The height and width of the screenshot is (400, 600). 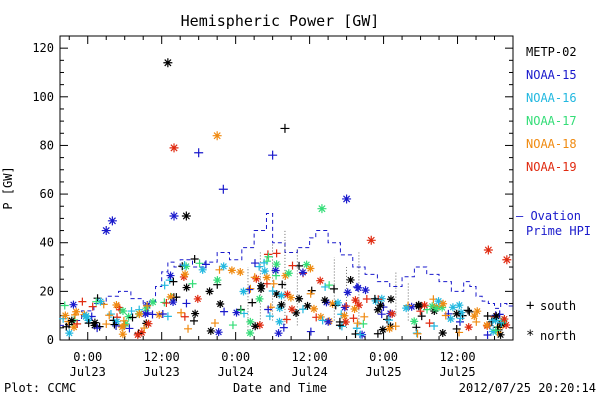 What do you see at coordinates (527, 388) in the screenshot?
I see `plot-timestamp: 2012/07/25 20:20:14` at bounding box center [527, 388].